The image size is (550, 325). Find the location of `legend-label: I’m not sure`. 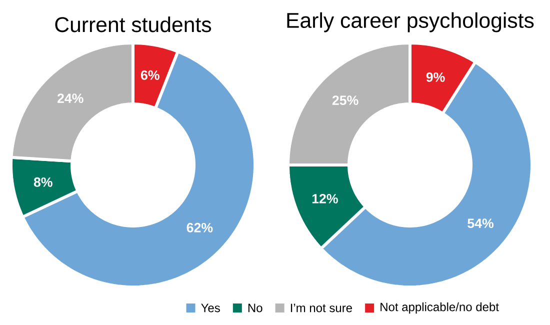

legend-label: I’m not sure is located at coordinates (321, 308).